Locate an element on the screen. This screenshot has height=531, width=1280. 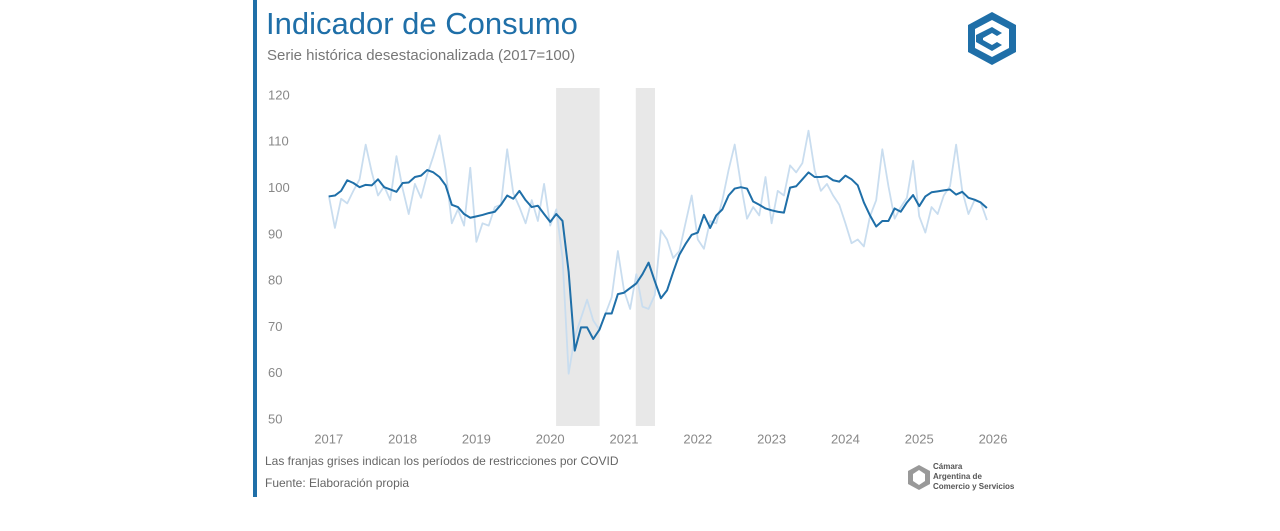
x-tick-label: 2025 is located at coordinates (919, 438).